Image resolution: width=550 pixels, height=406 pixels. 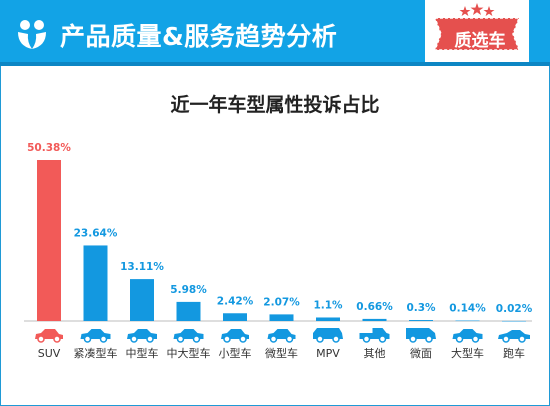 What do you see at coordinates (235, 301) in the screenshot?
I see `data-label: 2.42%` at bounding box center [235, 301].